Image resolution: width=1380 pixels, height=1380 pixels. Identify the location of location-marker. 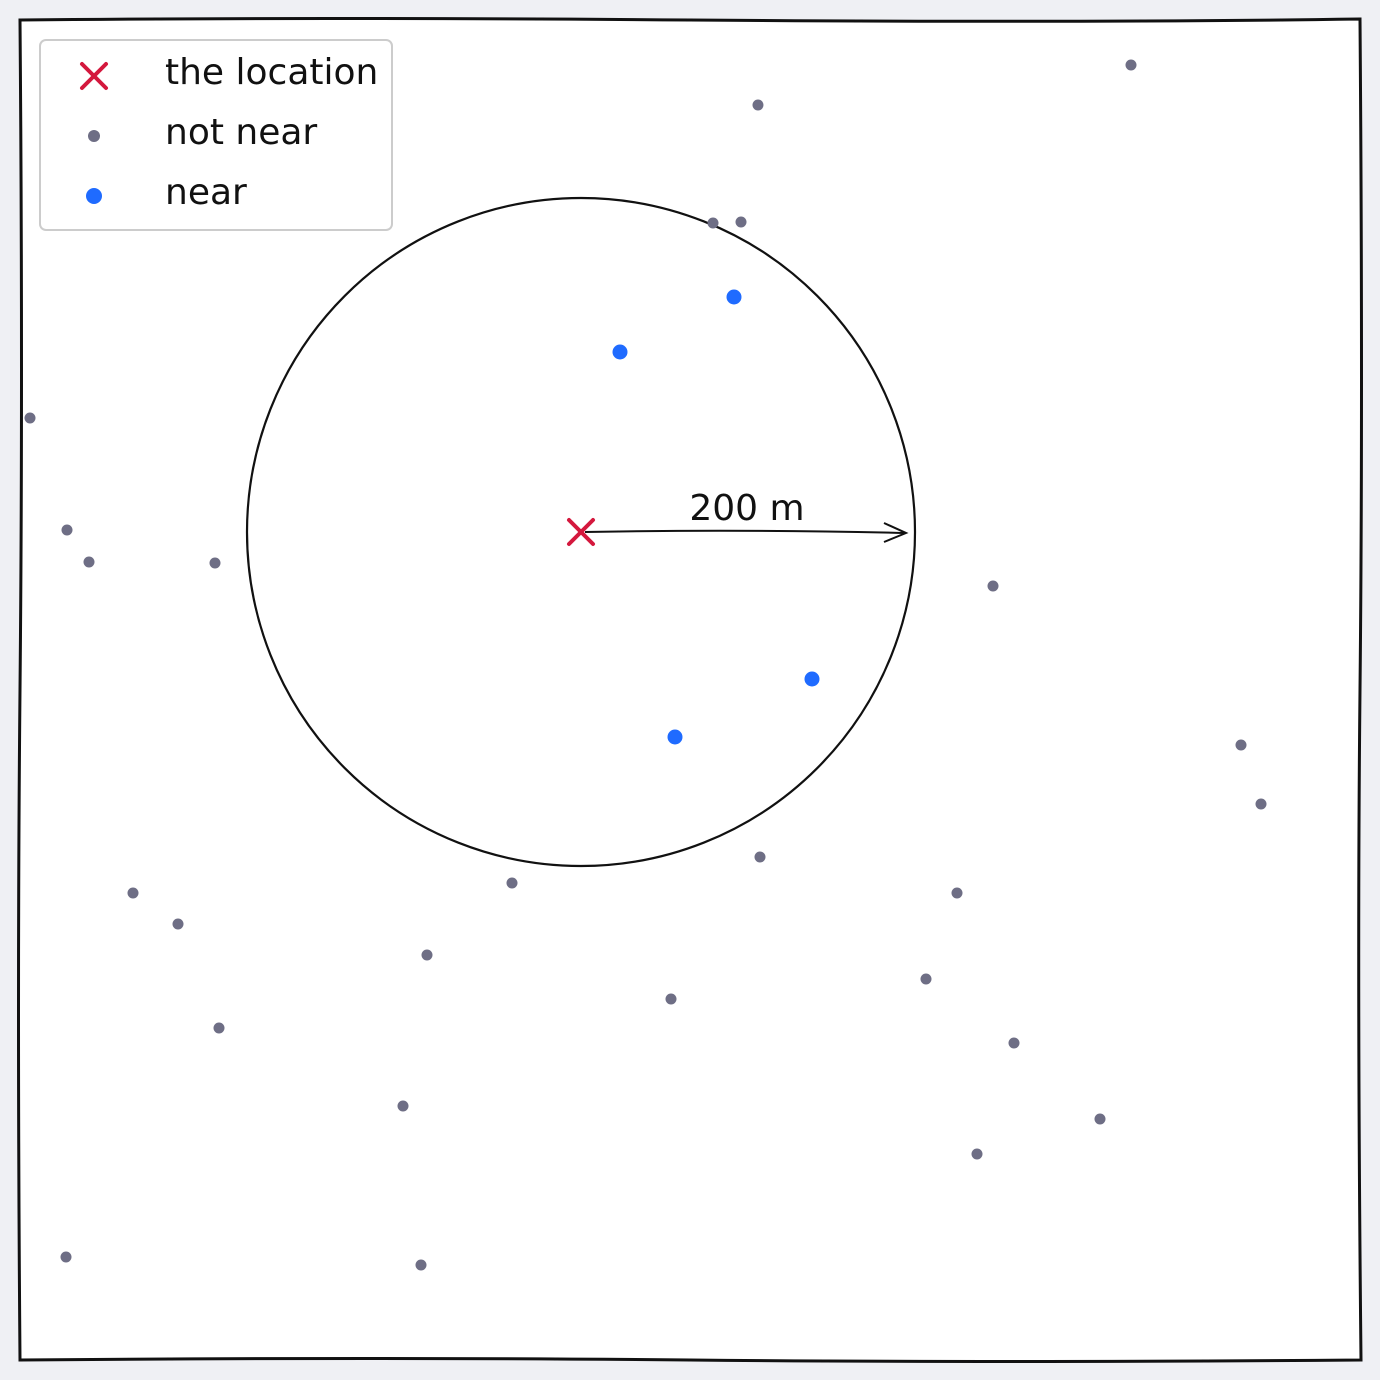
(581, 532).